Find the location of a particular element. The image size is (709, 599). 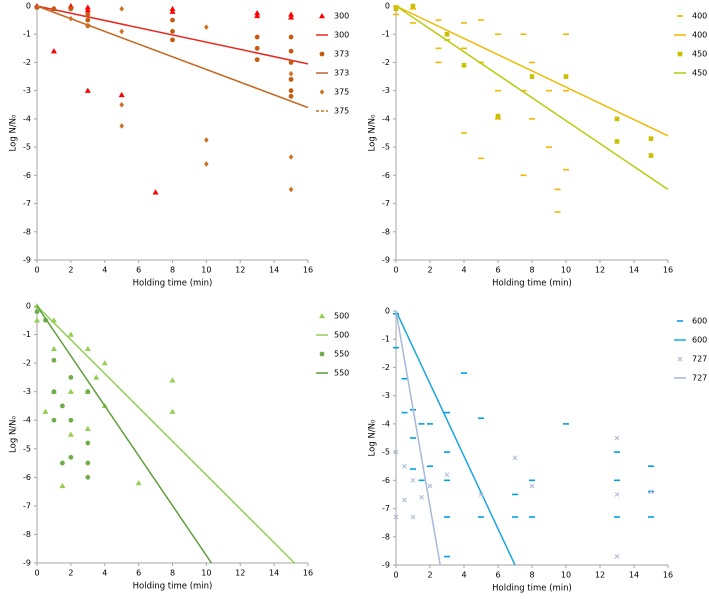

legend-label: 550 is located at coordinates (341, 373).